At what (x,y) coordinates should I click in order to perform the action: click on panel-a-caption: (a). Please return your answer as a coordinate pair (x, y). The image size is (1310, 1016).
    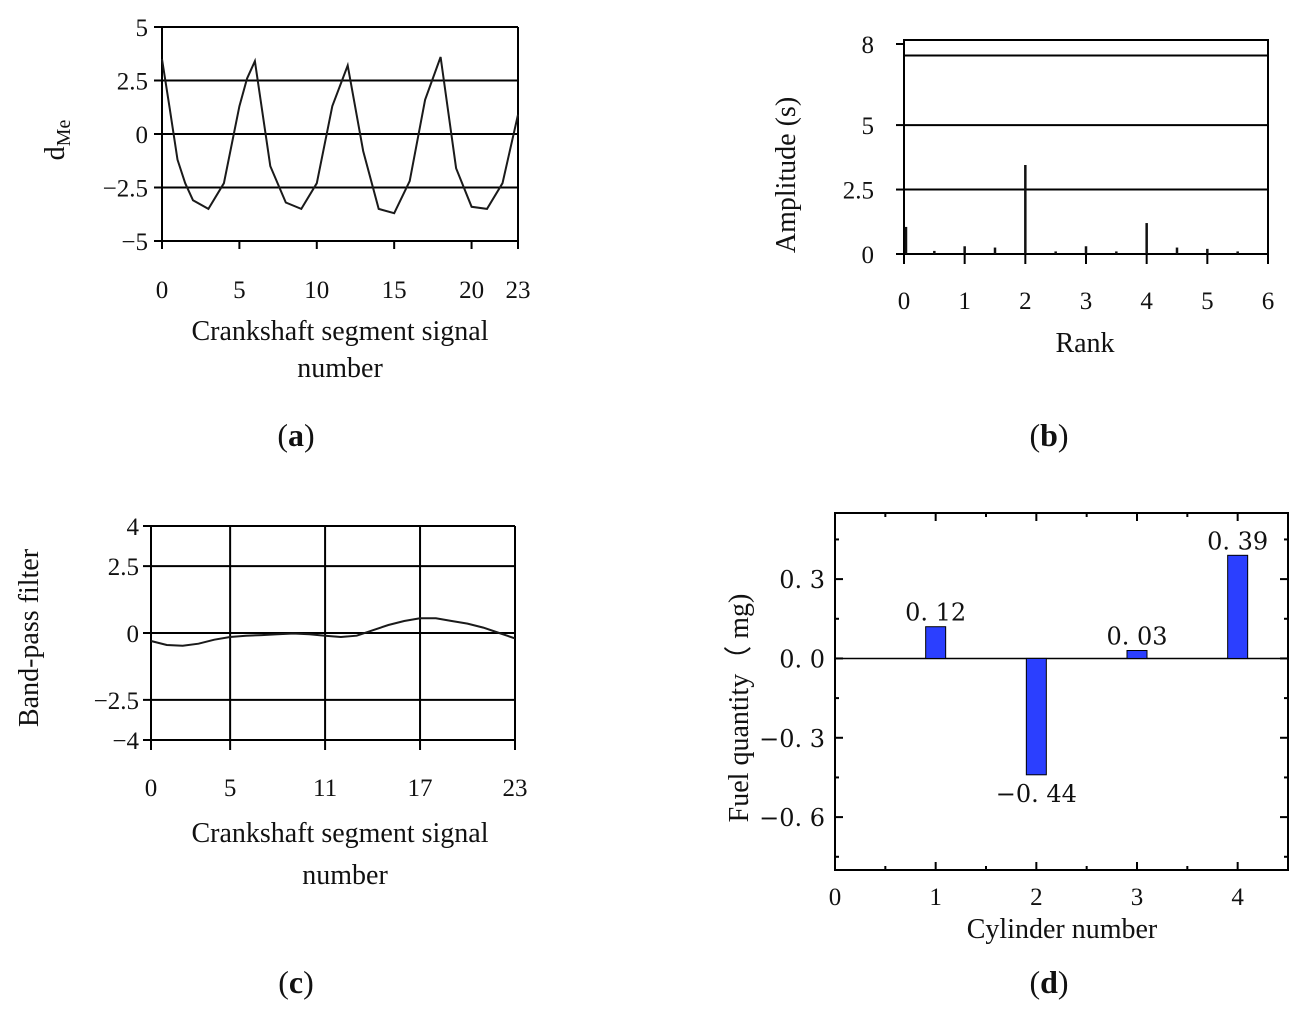
    Looking at the image, I should click on (295, 435).